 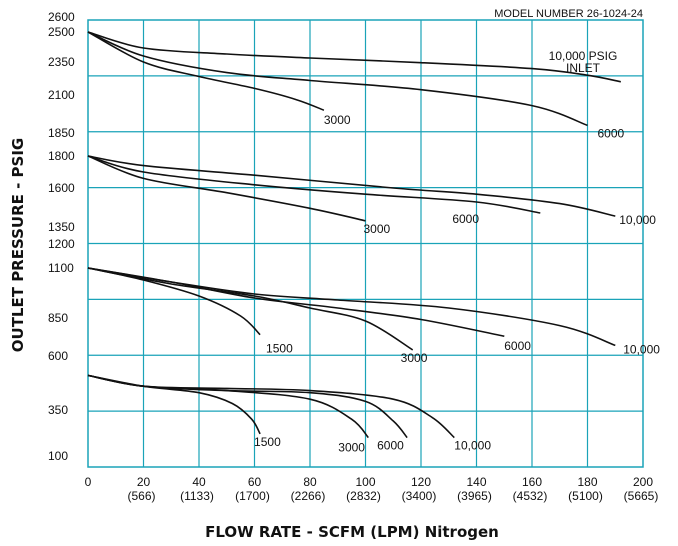 I want to click on x-tick-sublabel: (2266), so click(x=308, y=496).